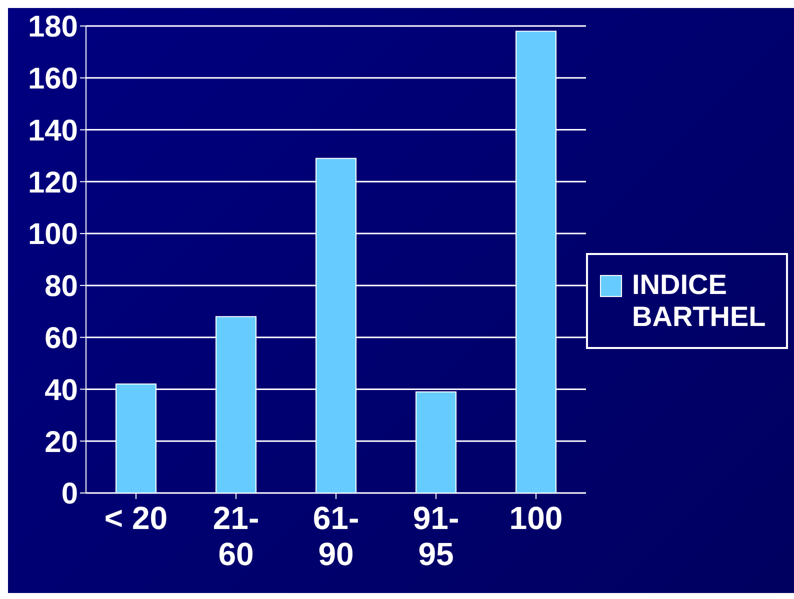  I want to click on y-tick-label: 80, so click(61, 287).